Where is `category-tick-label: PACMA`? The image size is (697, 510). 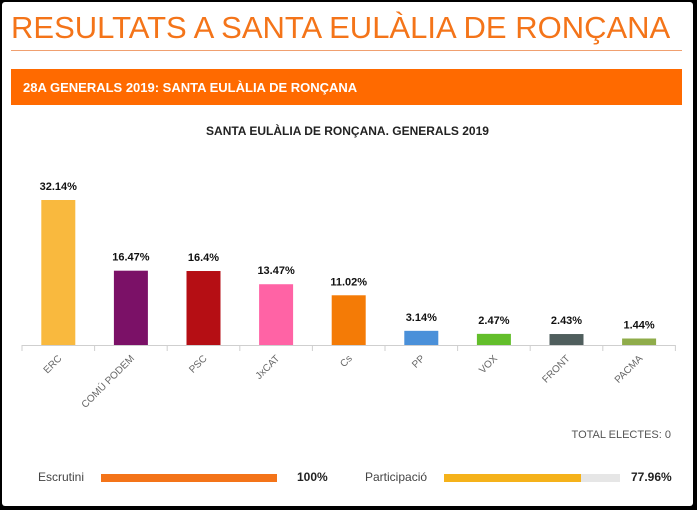
category-tick-label: PACMA is located at coordinates (629, 369).